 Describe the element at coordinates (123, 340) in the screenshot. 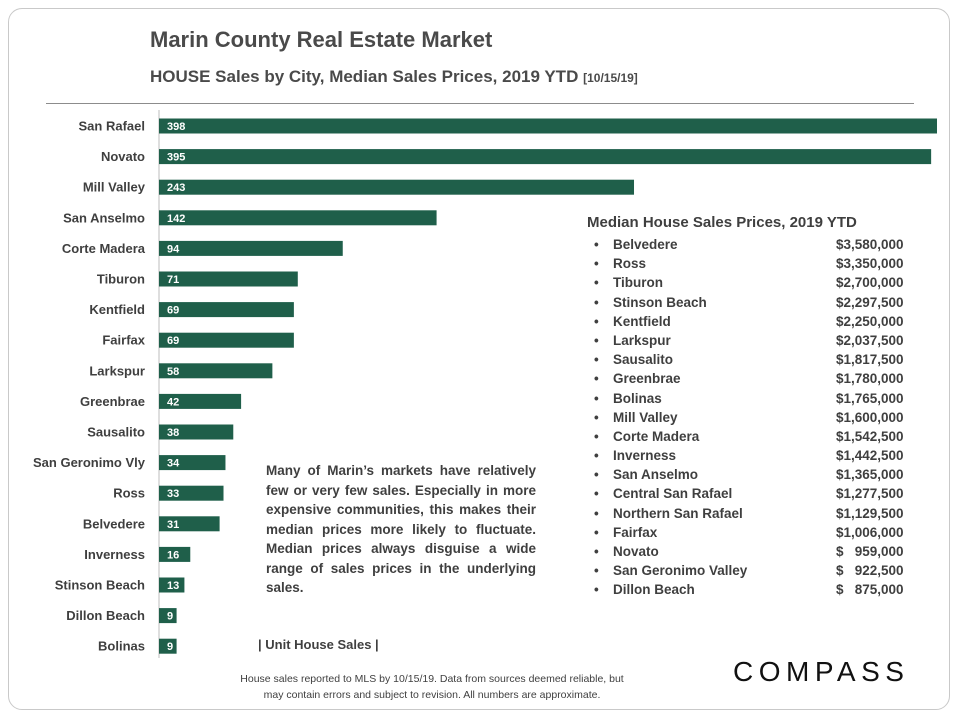

I see `category-label: Fairfax` at that location.